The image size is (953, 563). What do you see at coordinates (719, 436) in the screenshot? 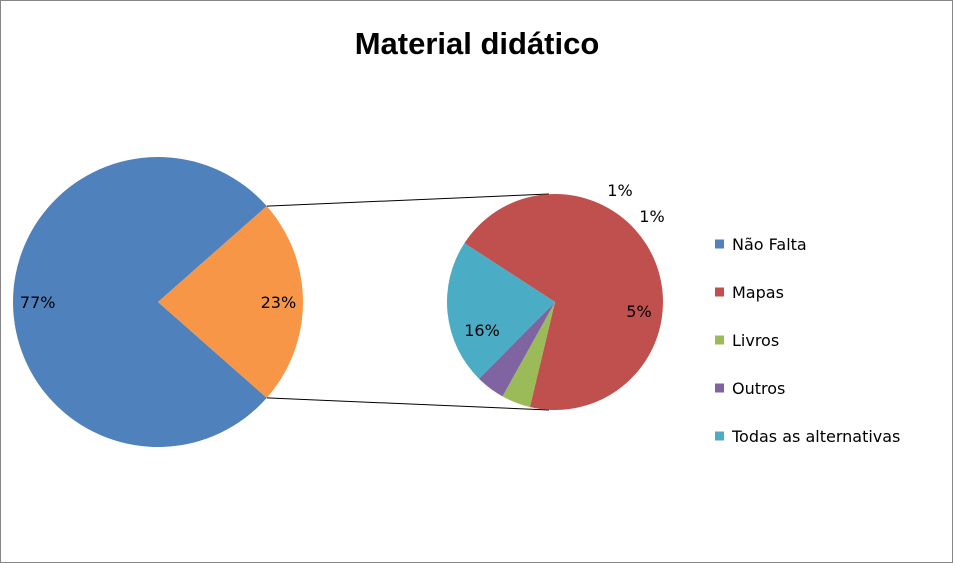
I see `legend-swatch-todas-as-alternativas` at bounding box center [719, 436].